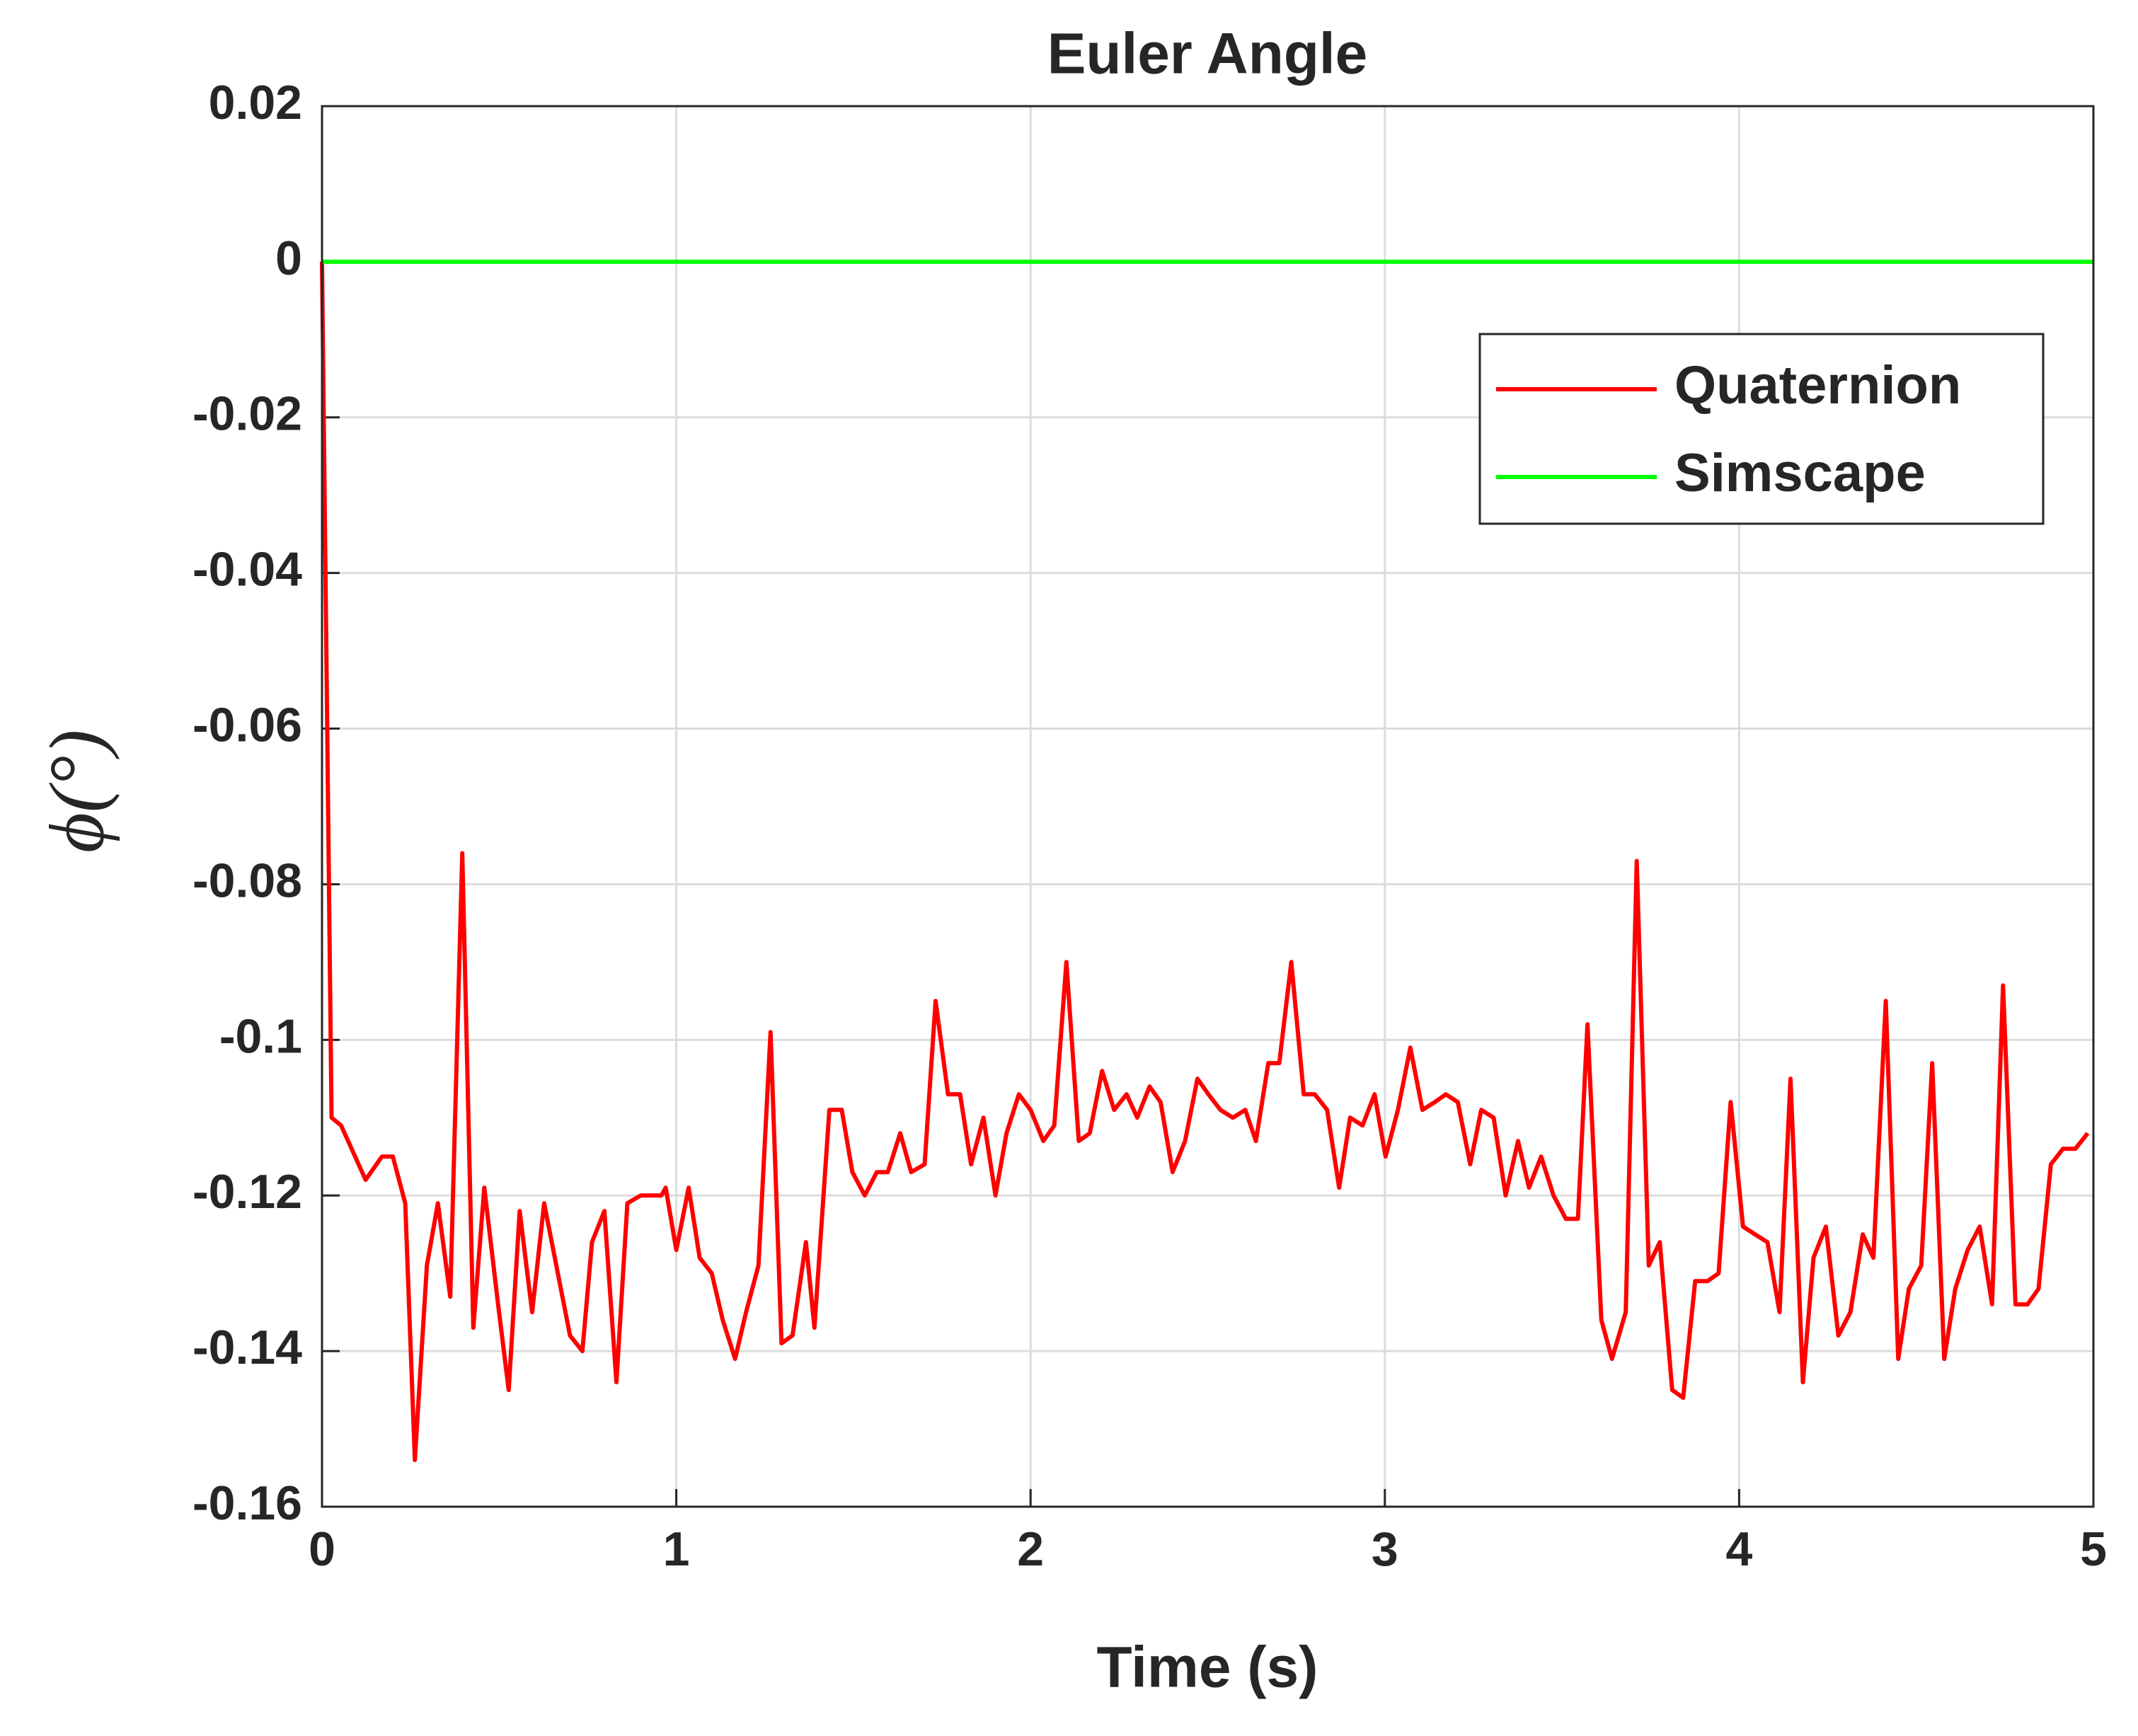 The height and width of the screenshot is (1736, 2138). Describe the element at coordinates (1207, 1668) in the screenshot. I see `x-axis-label: Time (s)` at that location.